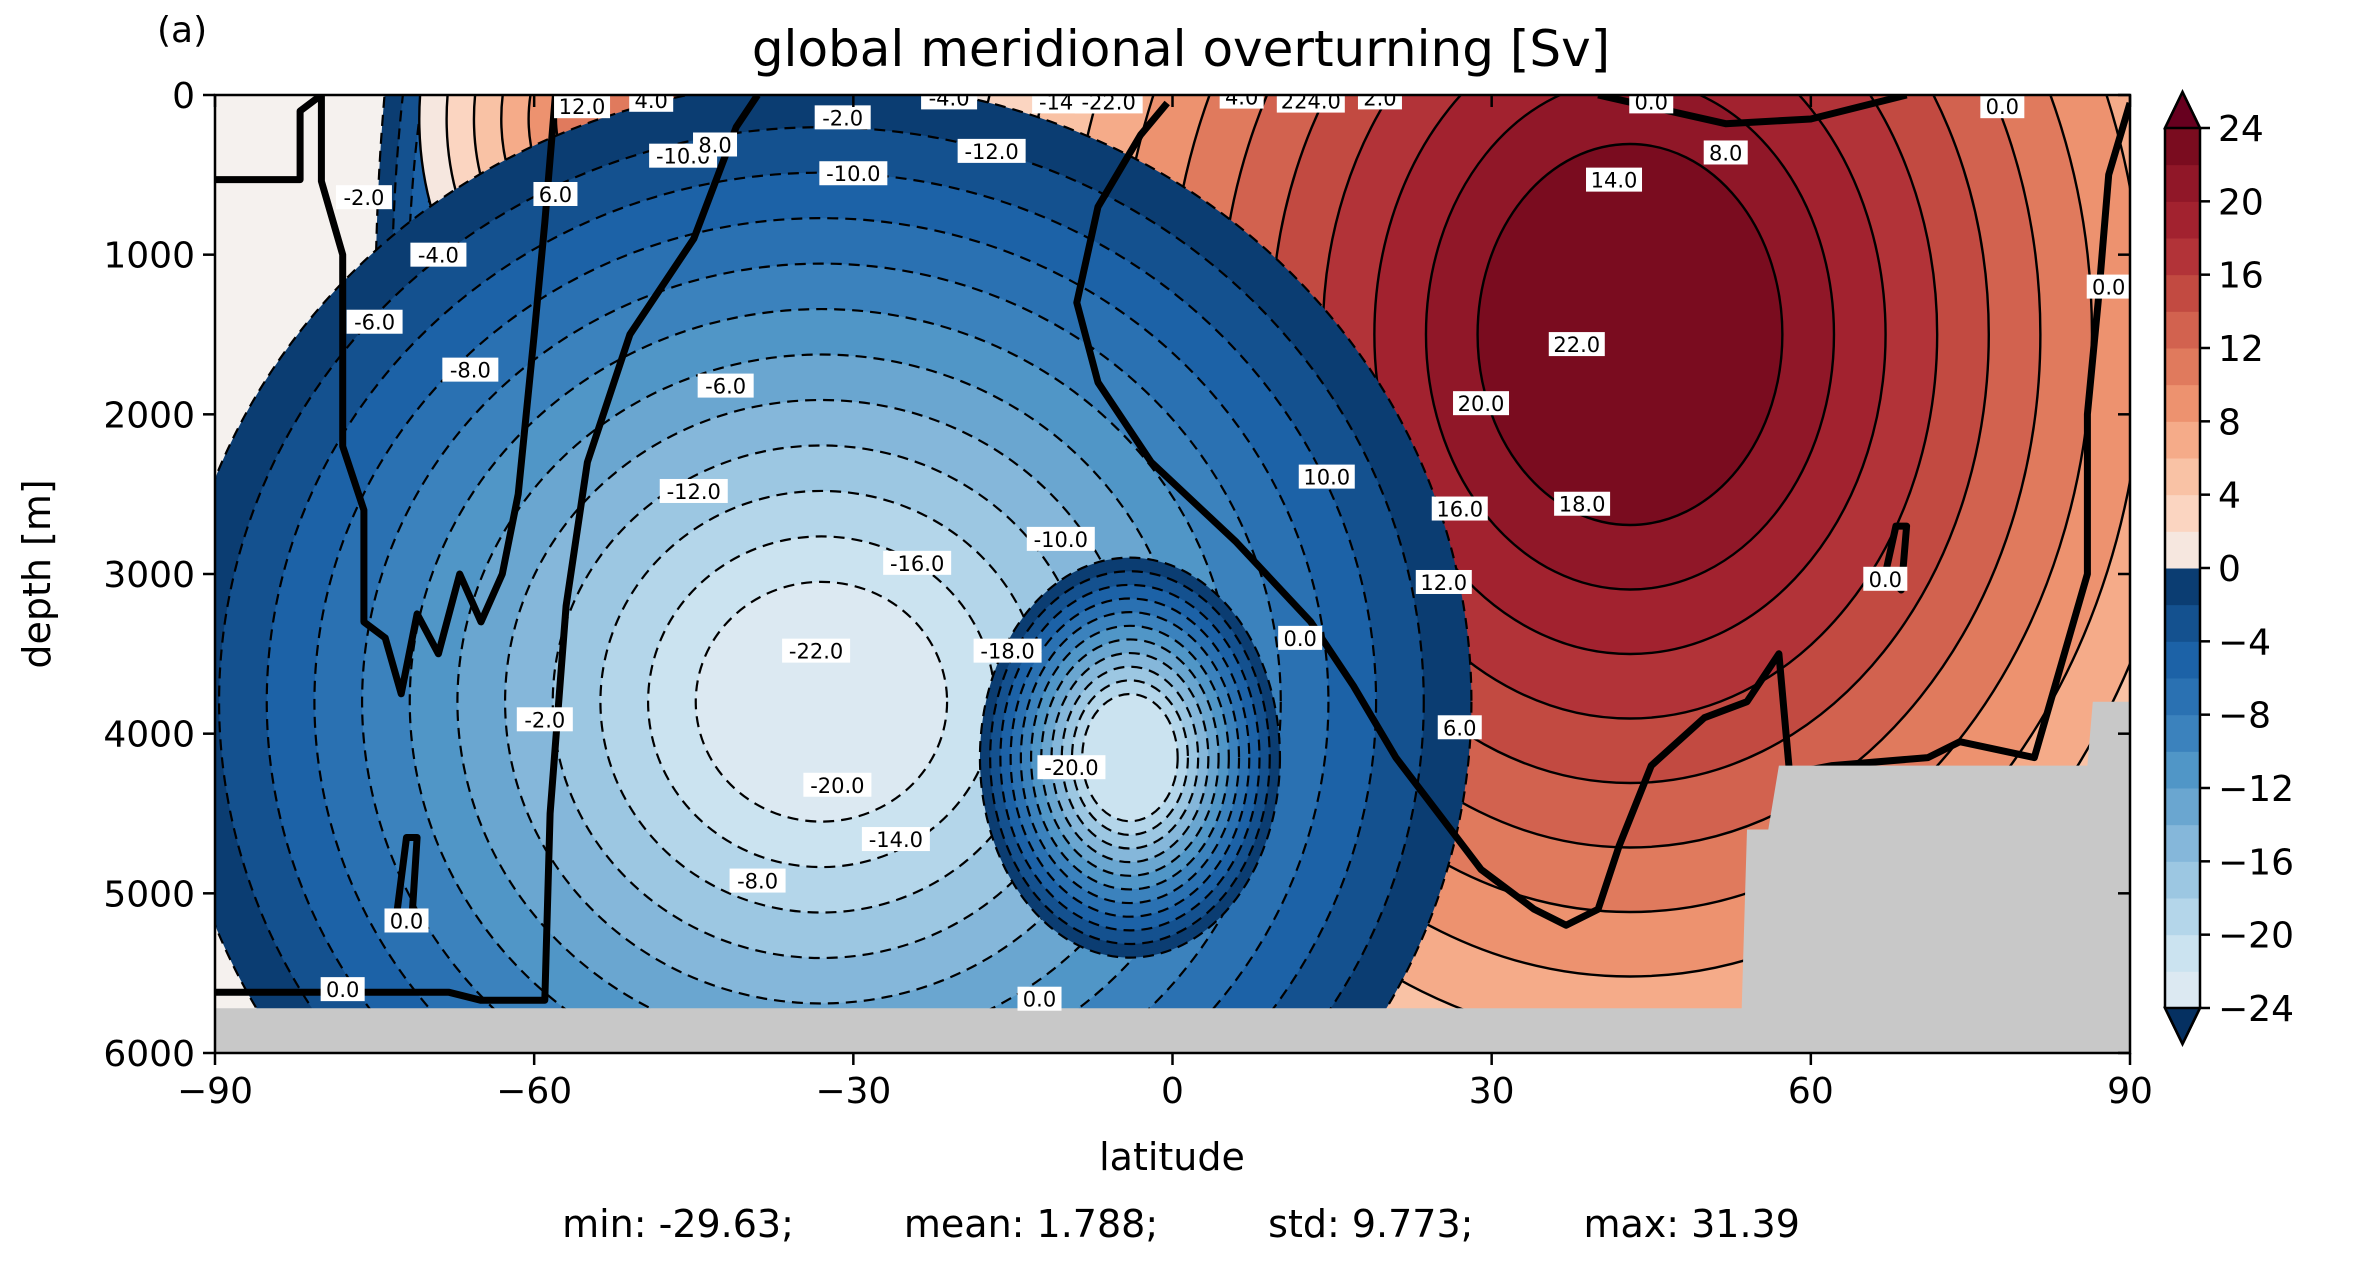  Describe the element at coordinates (2244, 642) in the screenshot. I see `colorbar-tick-label: −4` at that location.